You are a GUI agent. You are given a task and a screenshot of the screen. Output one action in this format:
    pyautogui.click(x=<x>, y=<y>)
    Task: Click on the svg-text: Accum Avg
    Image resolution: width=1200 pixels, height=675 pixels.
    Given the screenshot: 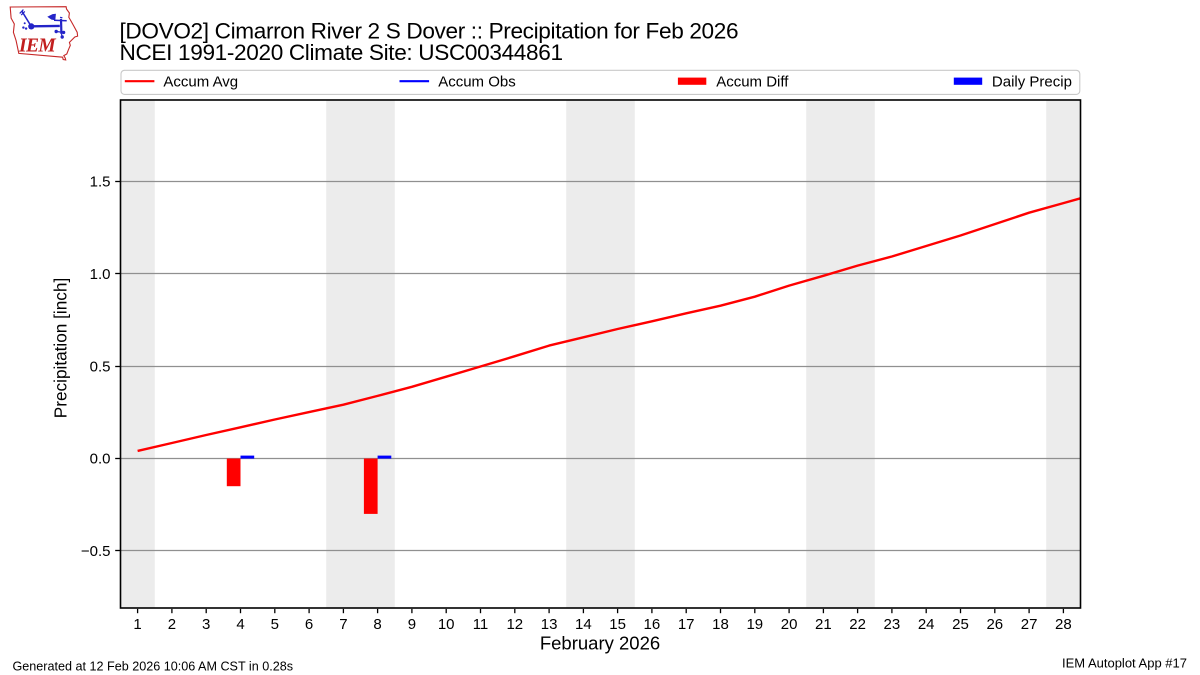 What is the action you would take?
    pyautogui.click(x=200, y=81)
    